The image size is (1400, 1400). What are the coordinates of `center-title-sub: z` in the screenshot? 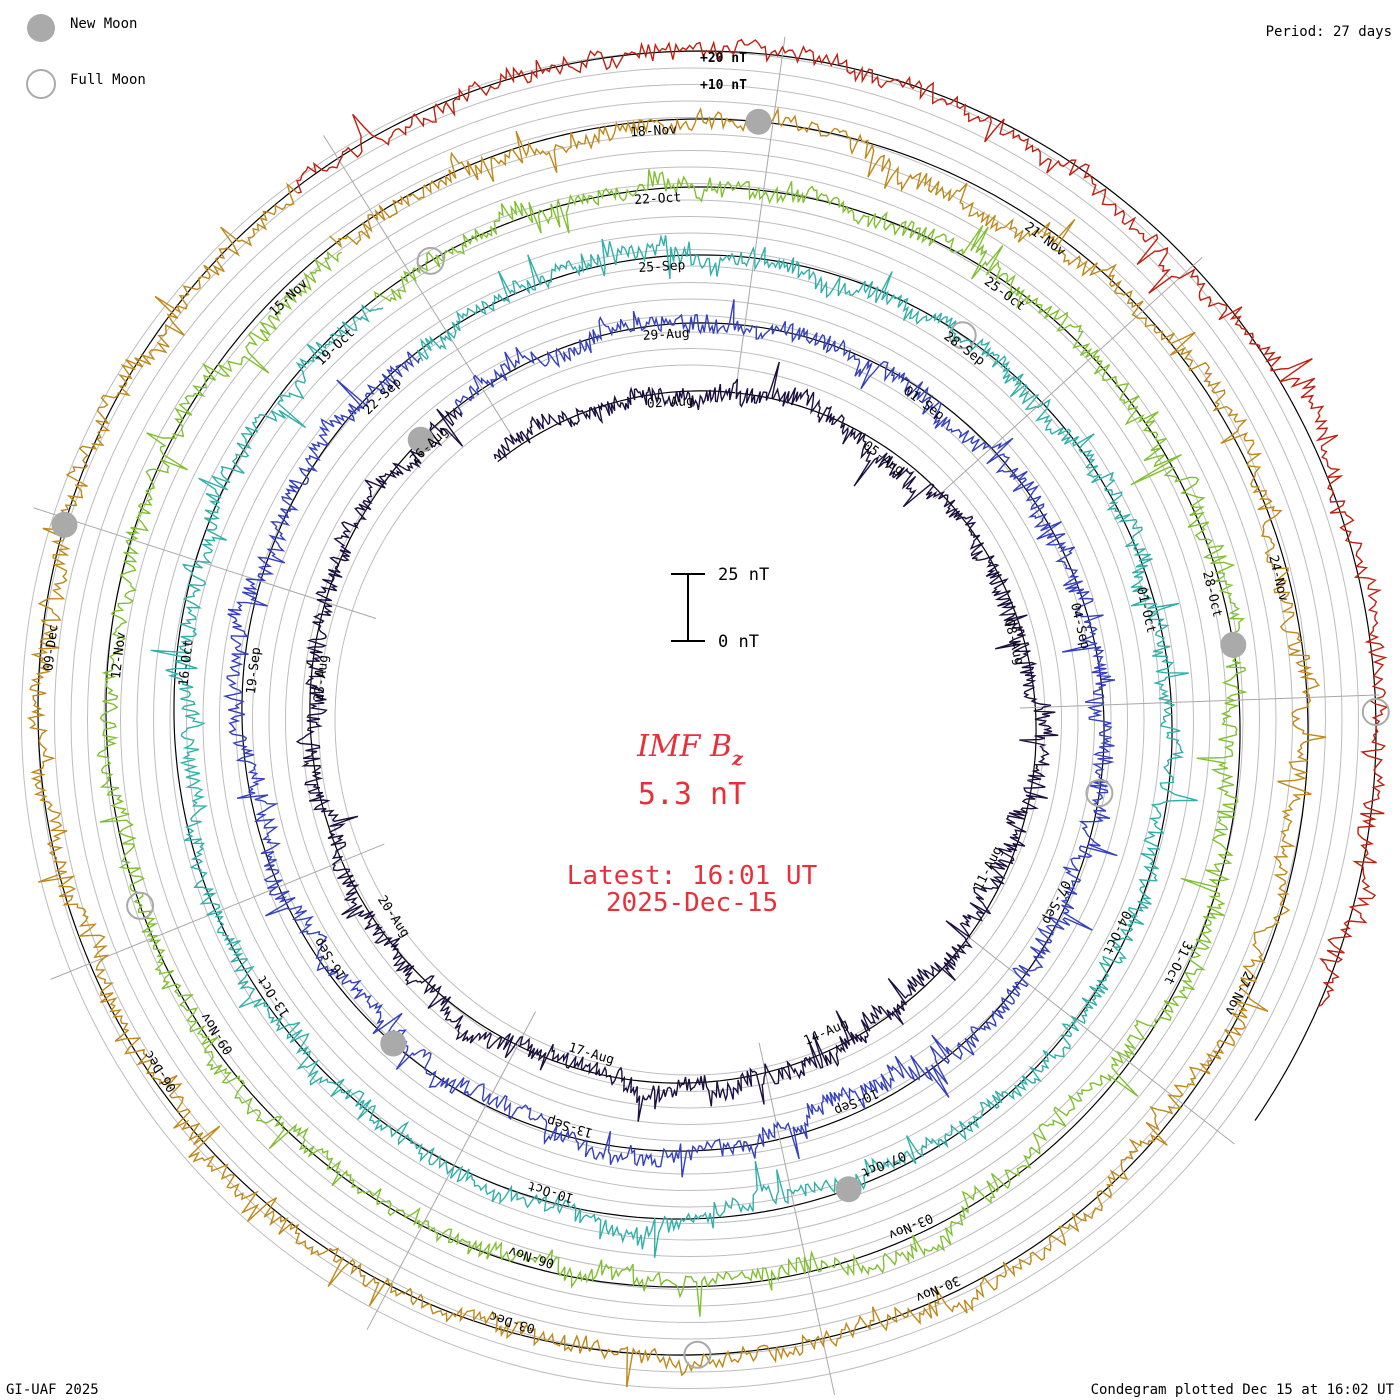 It's located at (737, 759).